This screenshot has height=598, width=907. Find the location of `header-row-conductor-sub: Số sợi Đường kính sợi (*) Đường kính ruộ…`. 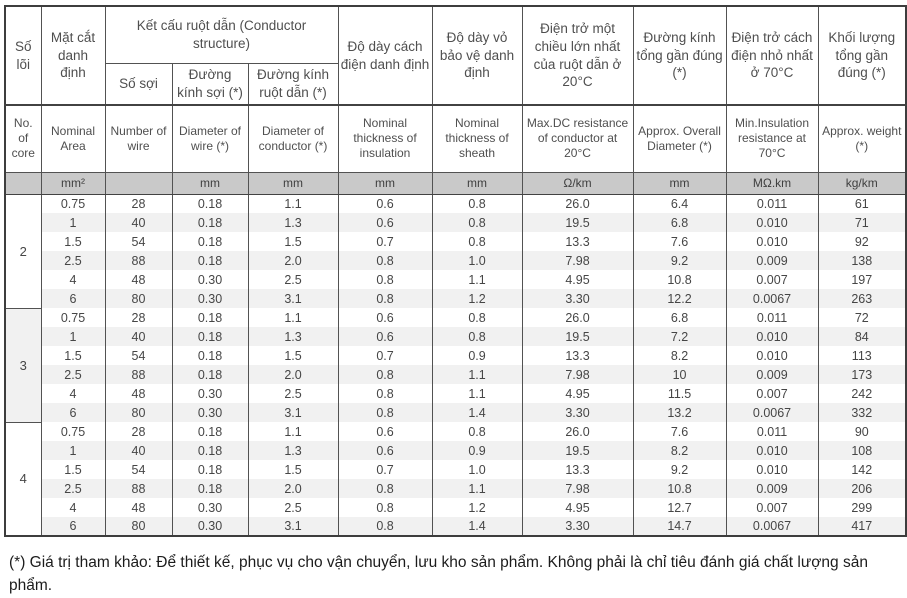

header-row-conductor-sub: Số sợi Đường kính sợi (*) Đường kính ruộ… is located at coordinates (455, 84).